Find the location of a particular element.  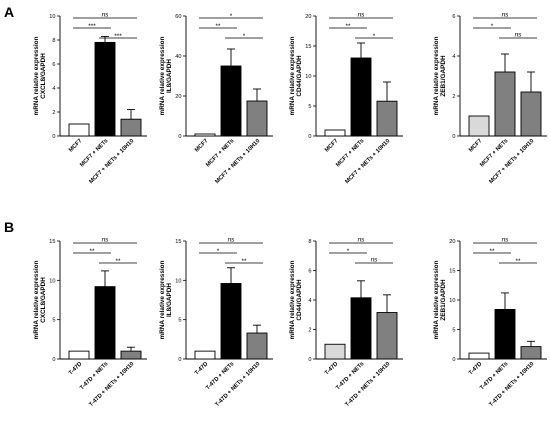

y-axis-label: ZEB1/GAPDH is located at coordinates (443, 76).